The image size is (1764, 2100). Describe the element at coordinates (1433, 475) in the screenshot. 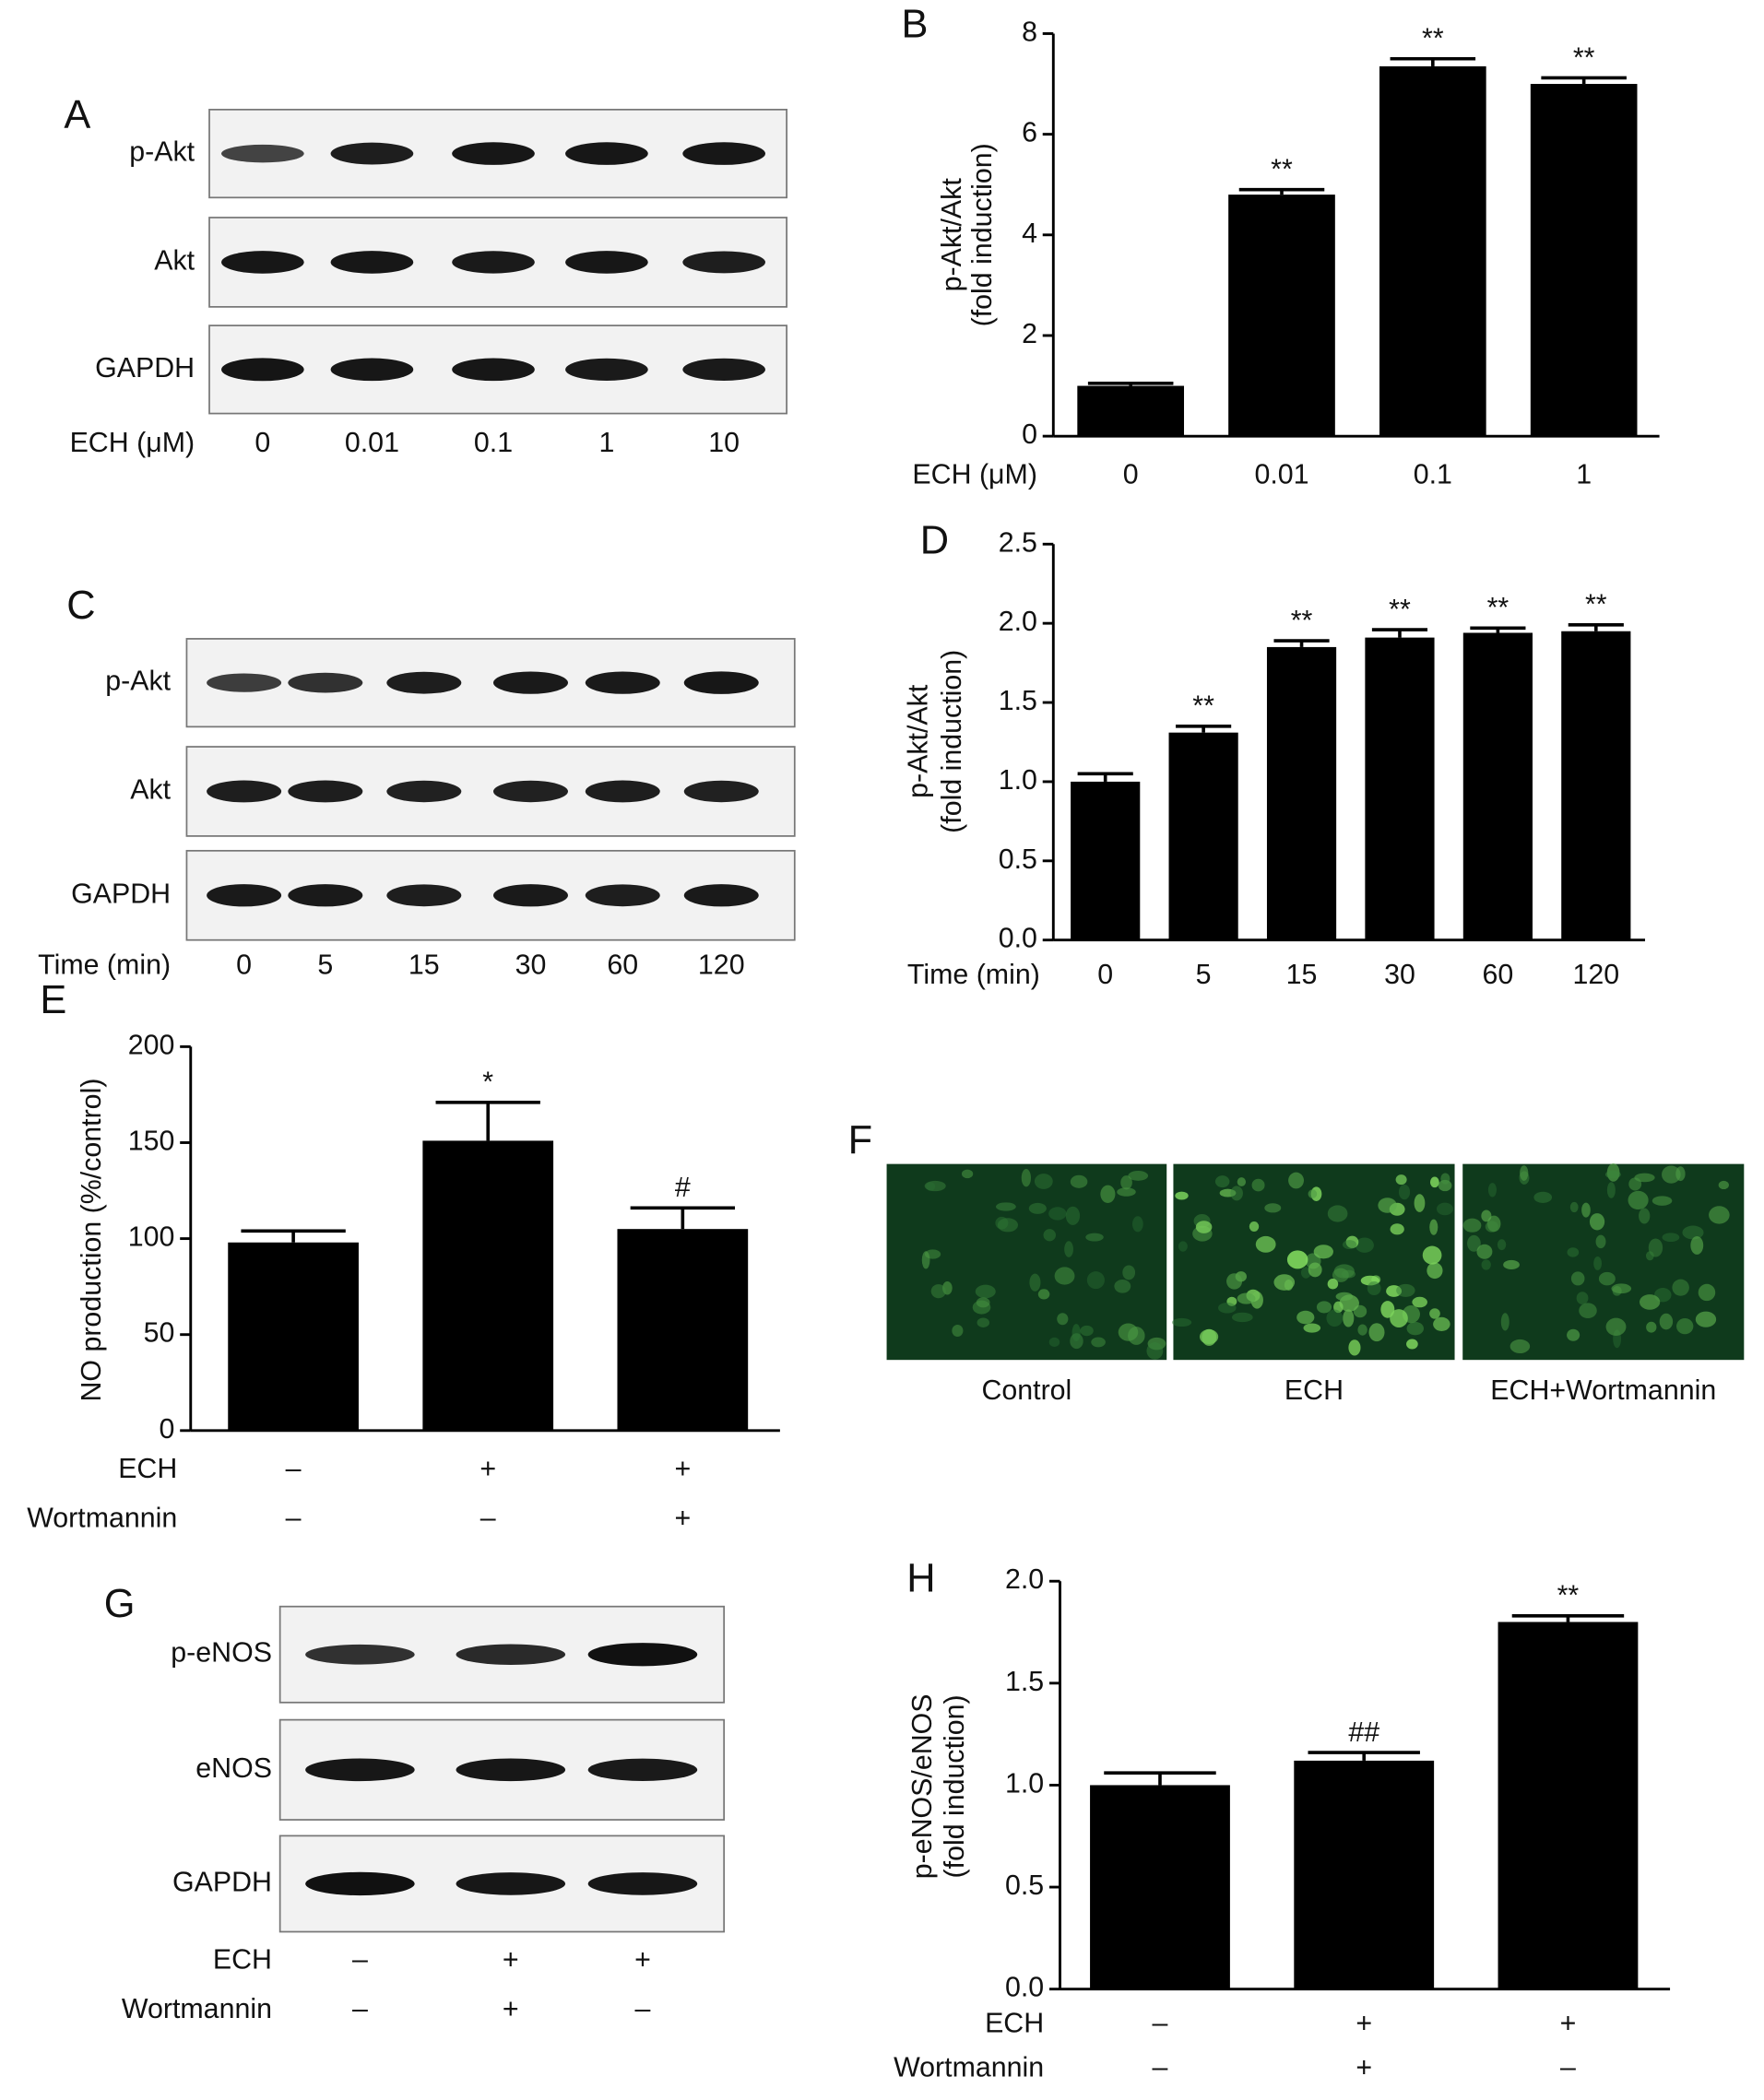

I see `x-tick-label: 0.1` at that location.